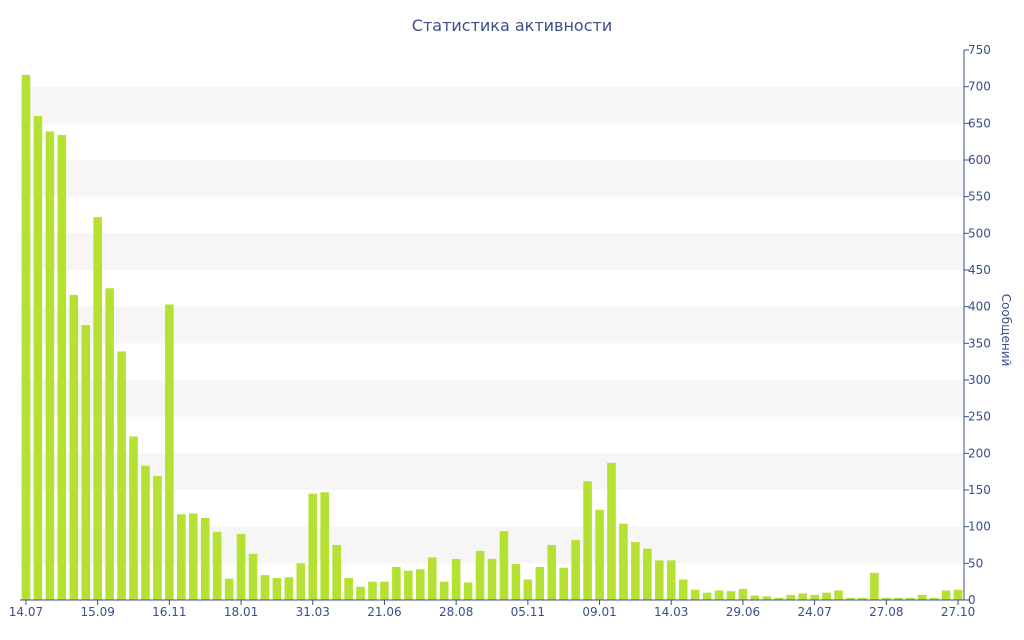  I want to click on x-tick-label: 18.01, so click(241, 612).